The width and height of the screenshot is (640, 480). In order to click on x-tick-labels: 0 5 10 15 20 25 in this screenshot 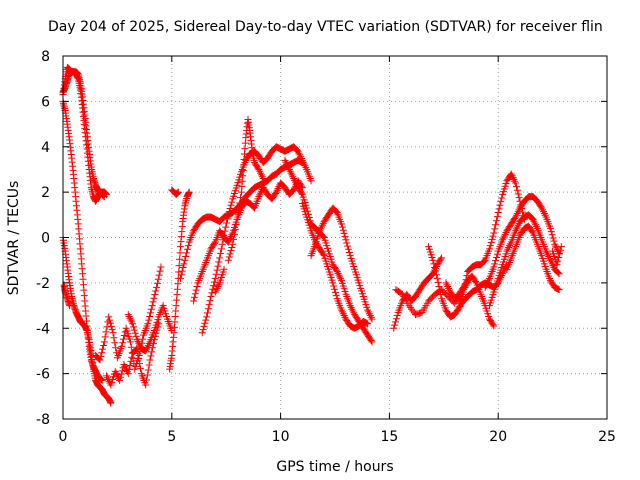, I will do `click(337, 437)`.